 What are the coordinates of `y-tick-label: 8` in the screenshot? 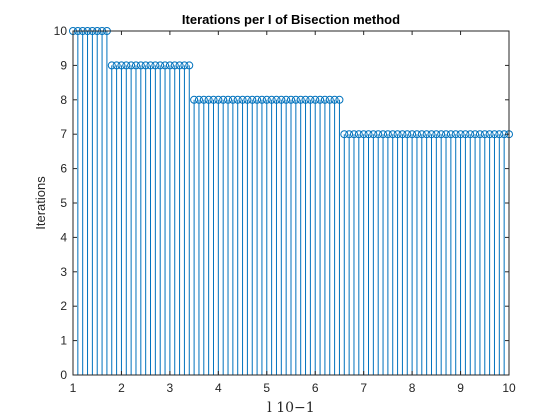 It's located at (63, 100).